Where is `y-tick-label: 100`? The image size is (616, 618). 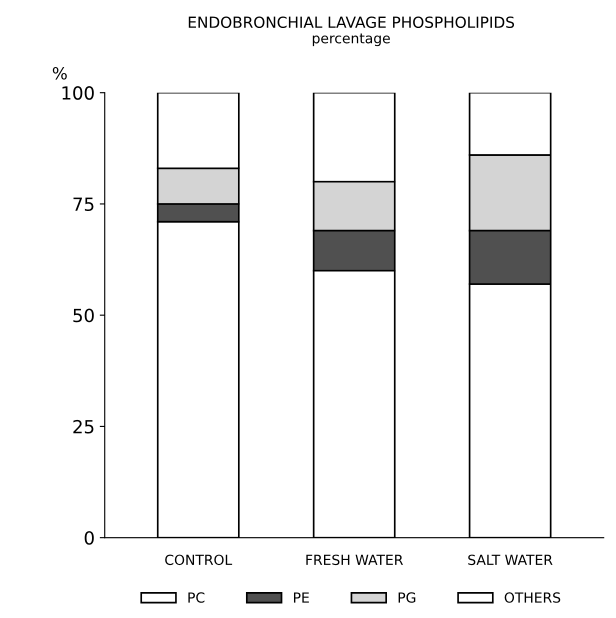 y-tick-label: 100 is located at coordinates (78, 93).